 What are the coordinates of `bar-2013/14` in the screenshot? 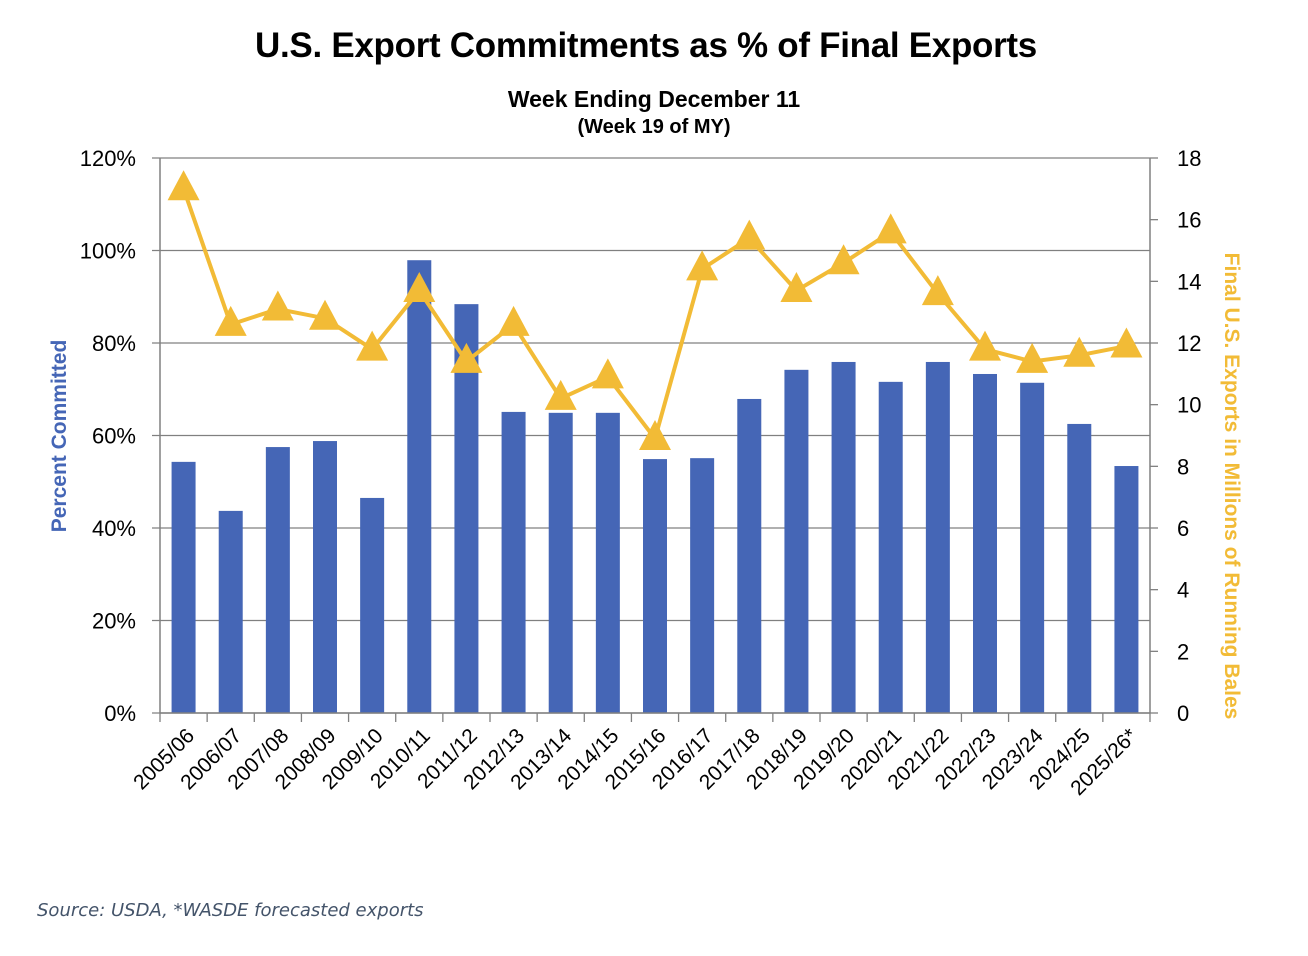 It's located at (560, 562).